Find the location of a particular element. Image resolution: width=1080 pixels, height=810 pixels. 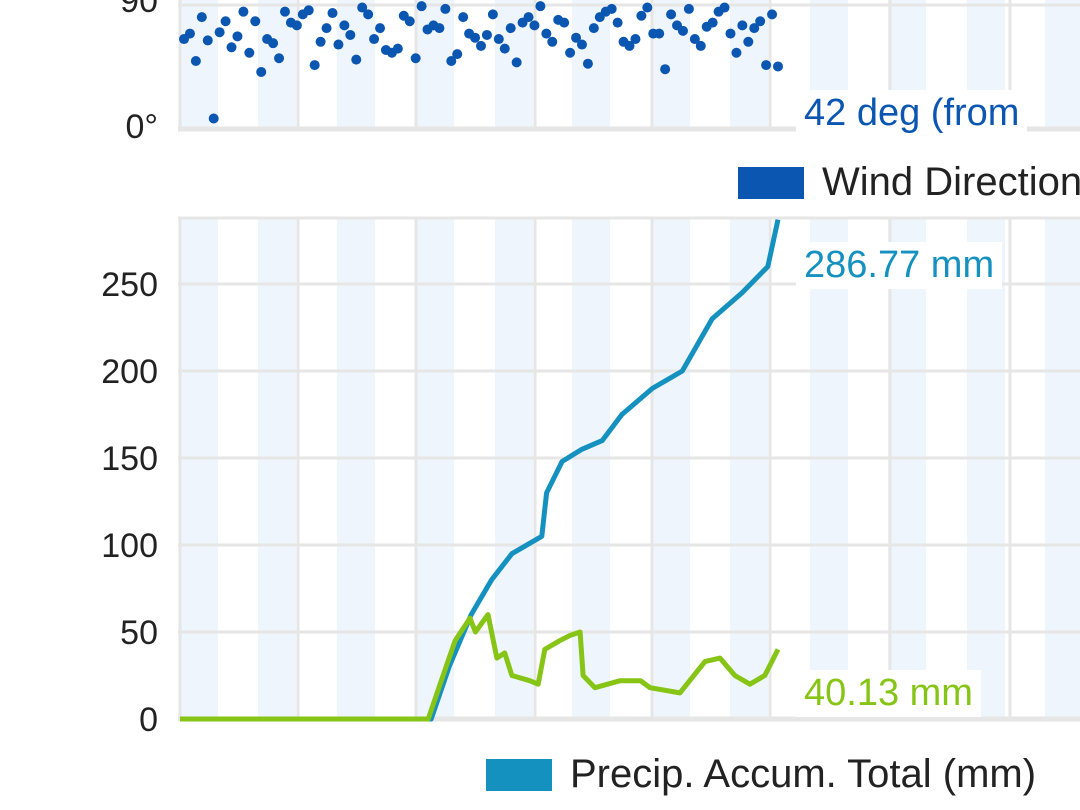

wind-legend: Wind Direction is located at coordinates (909, 182).